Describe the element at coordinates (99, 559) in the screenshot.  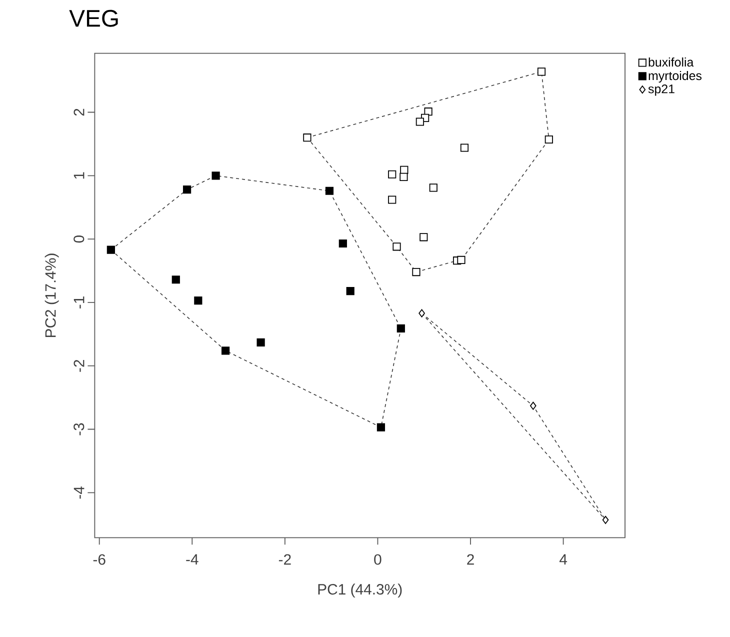
I see `x-tick-label: -6` at that location.